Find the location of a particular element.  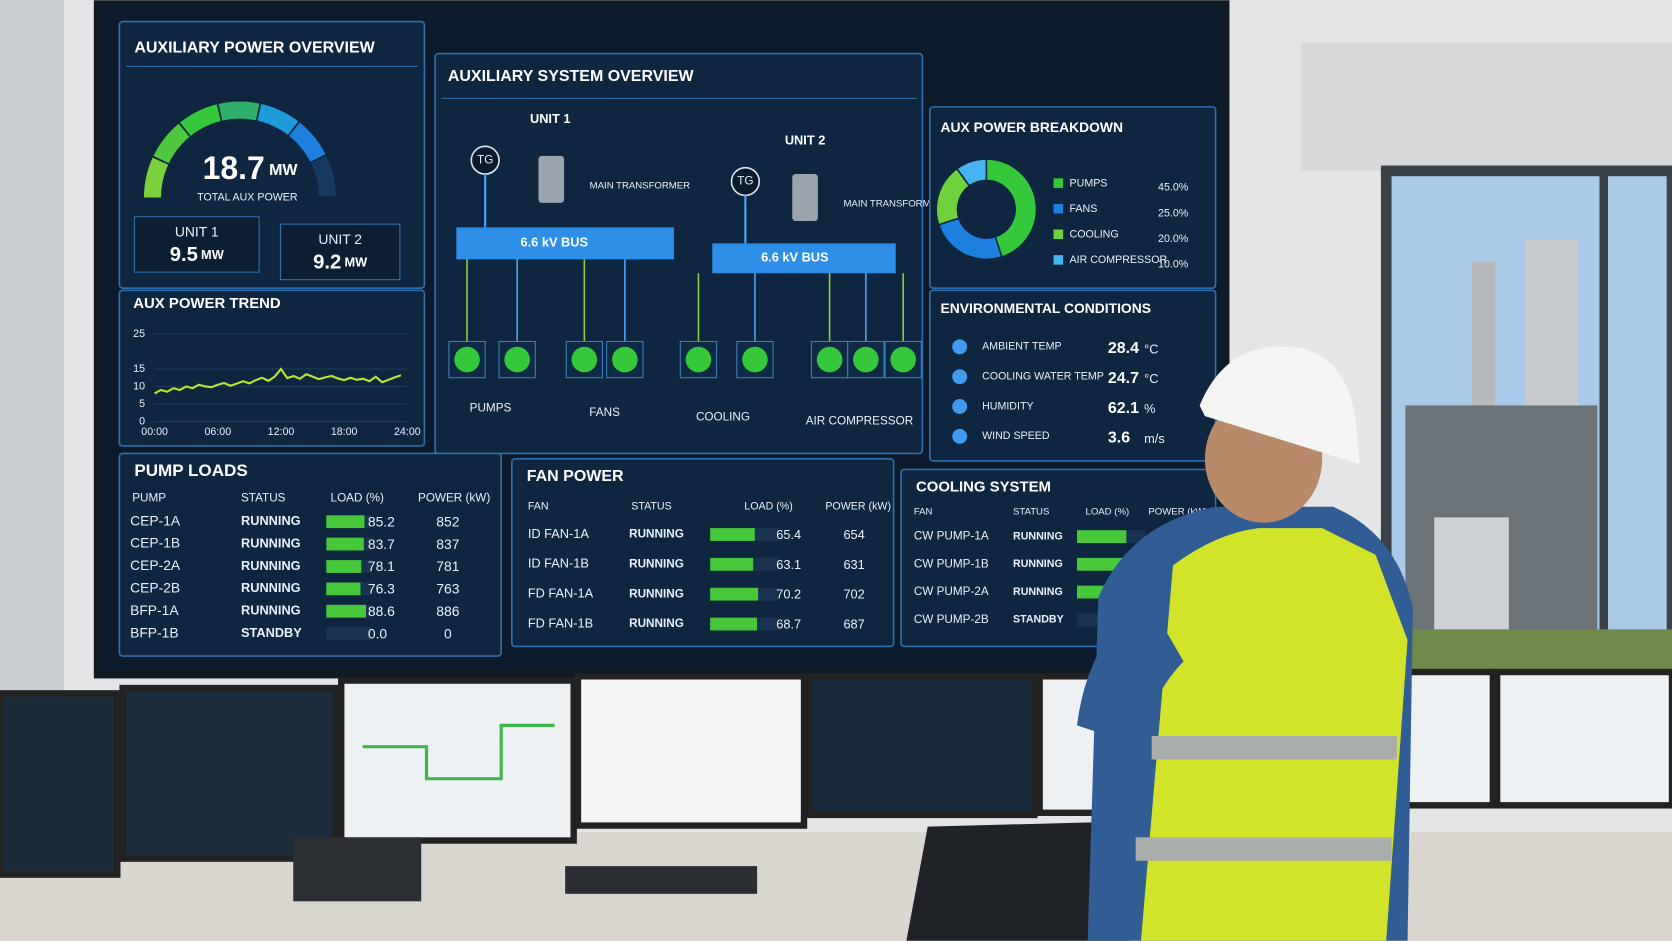

row-power: 687 is located at coordinates (853, 623).